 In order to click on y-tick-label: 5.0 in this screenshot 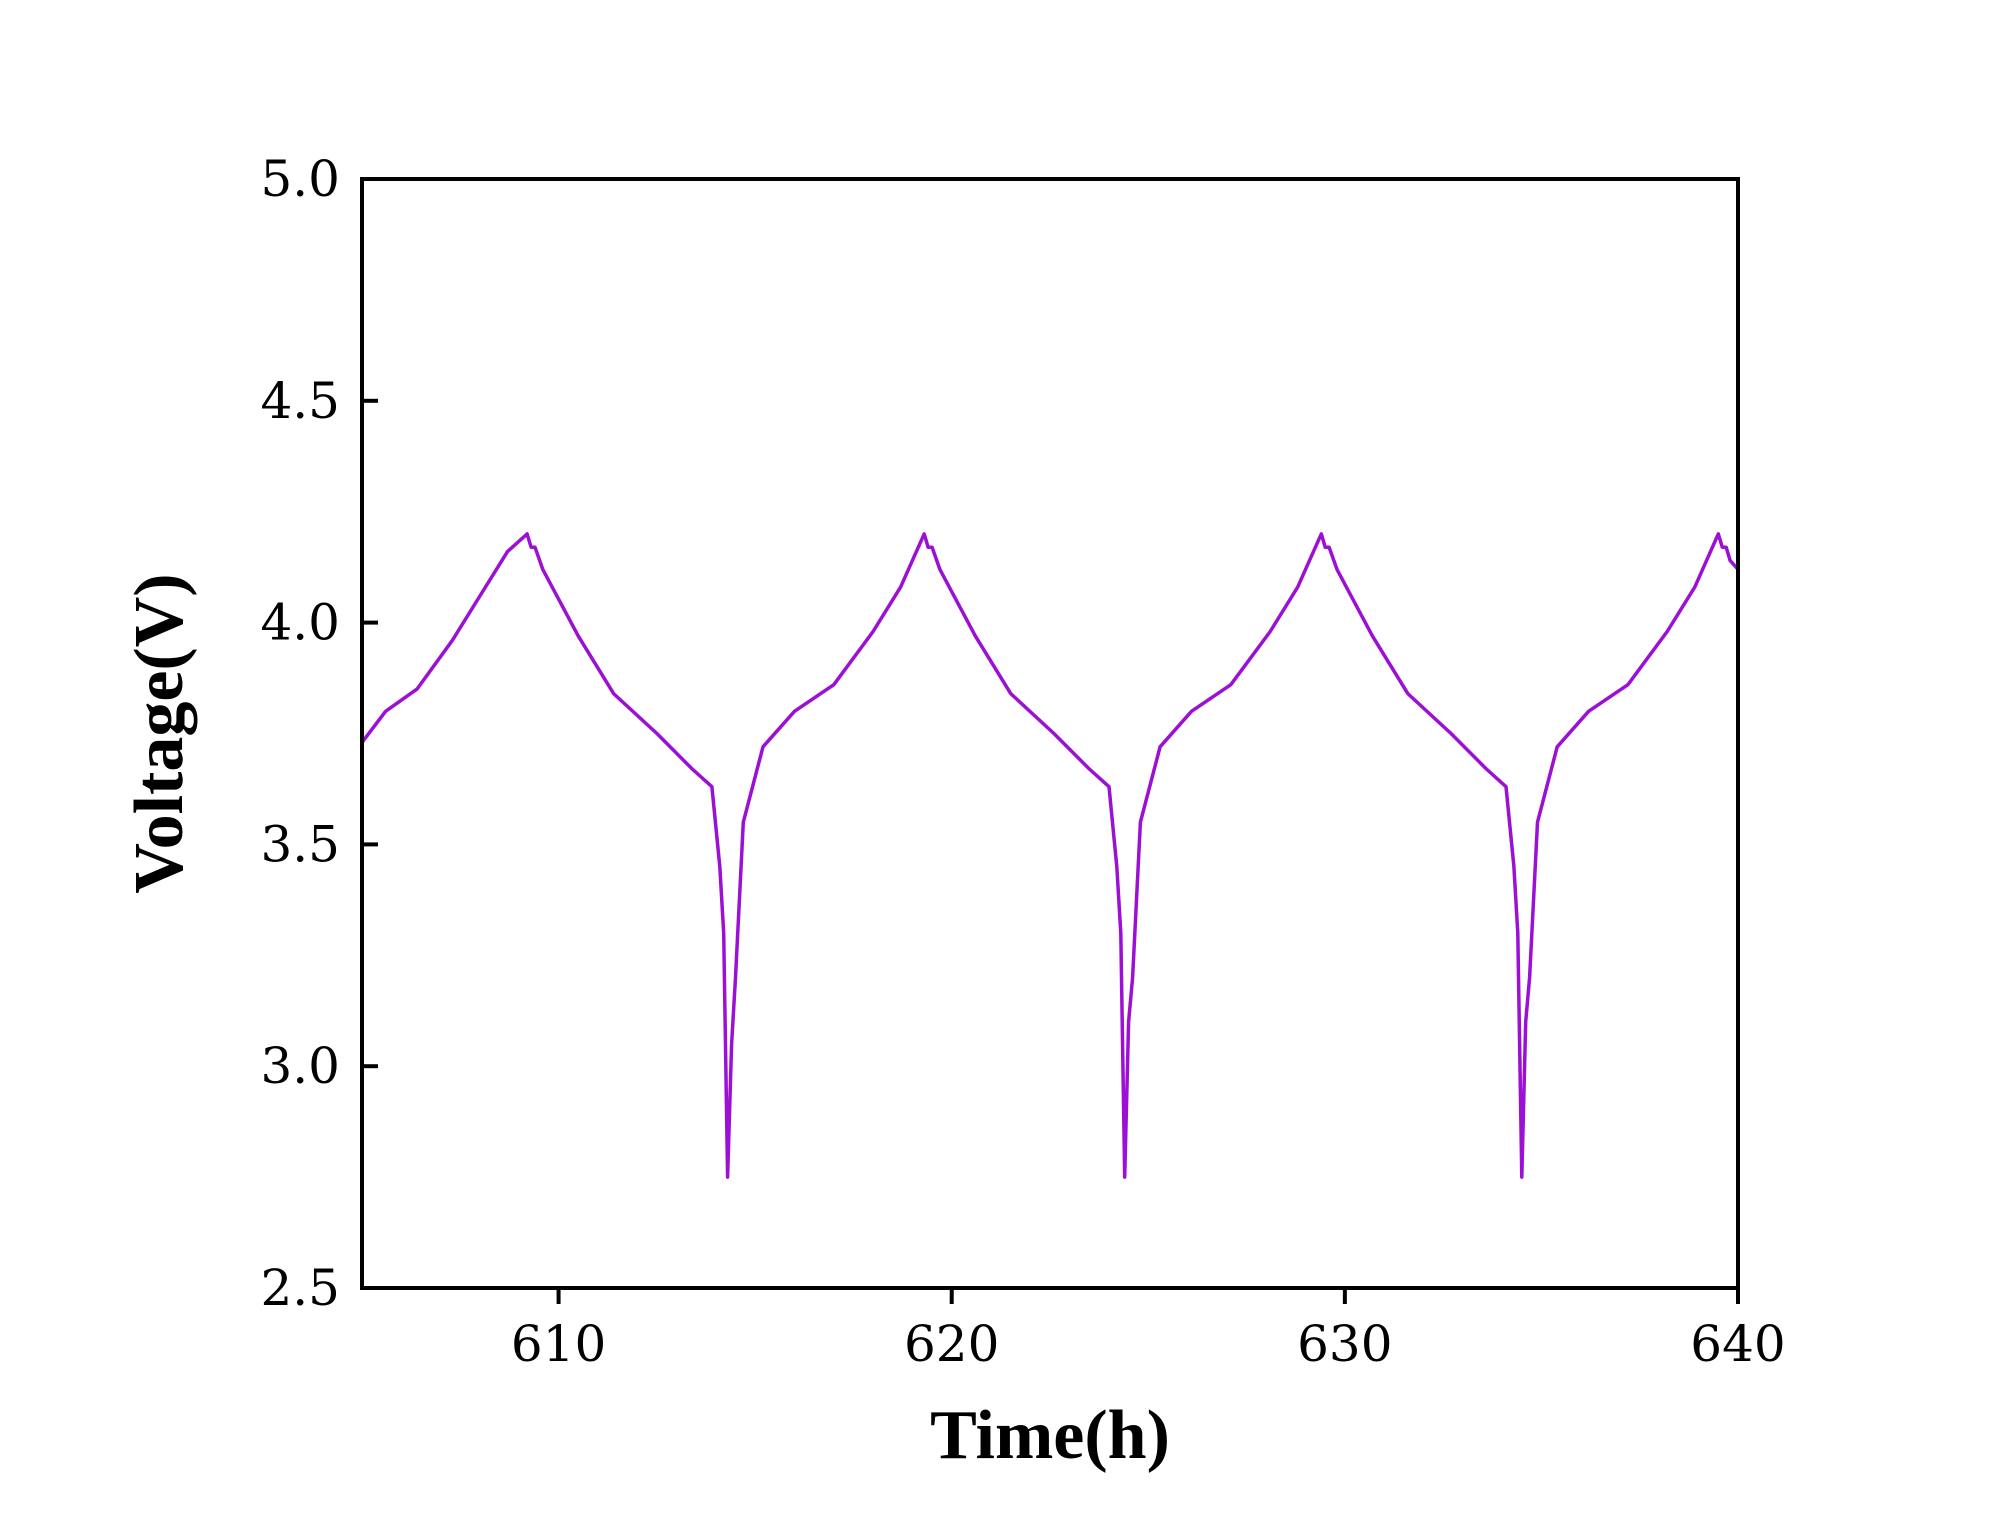, I will do `click(300, 179)`.